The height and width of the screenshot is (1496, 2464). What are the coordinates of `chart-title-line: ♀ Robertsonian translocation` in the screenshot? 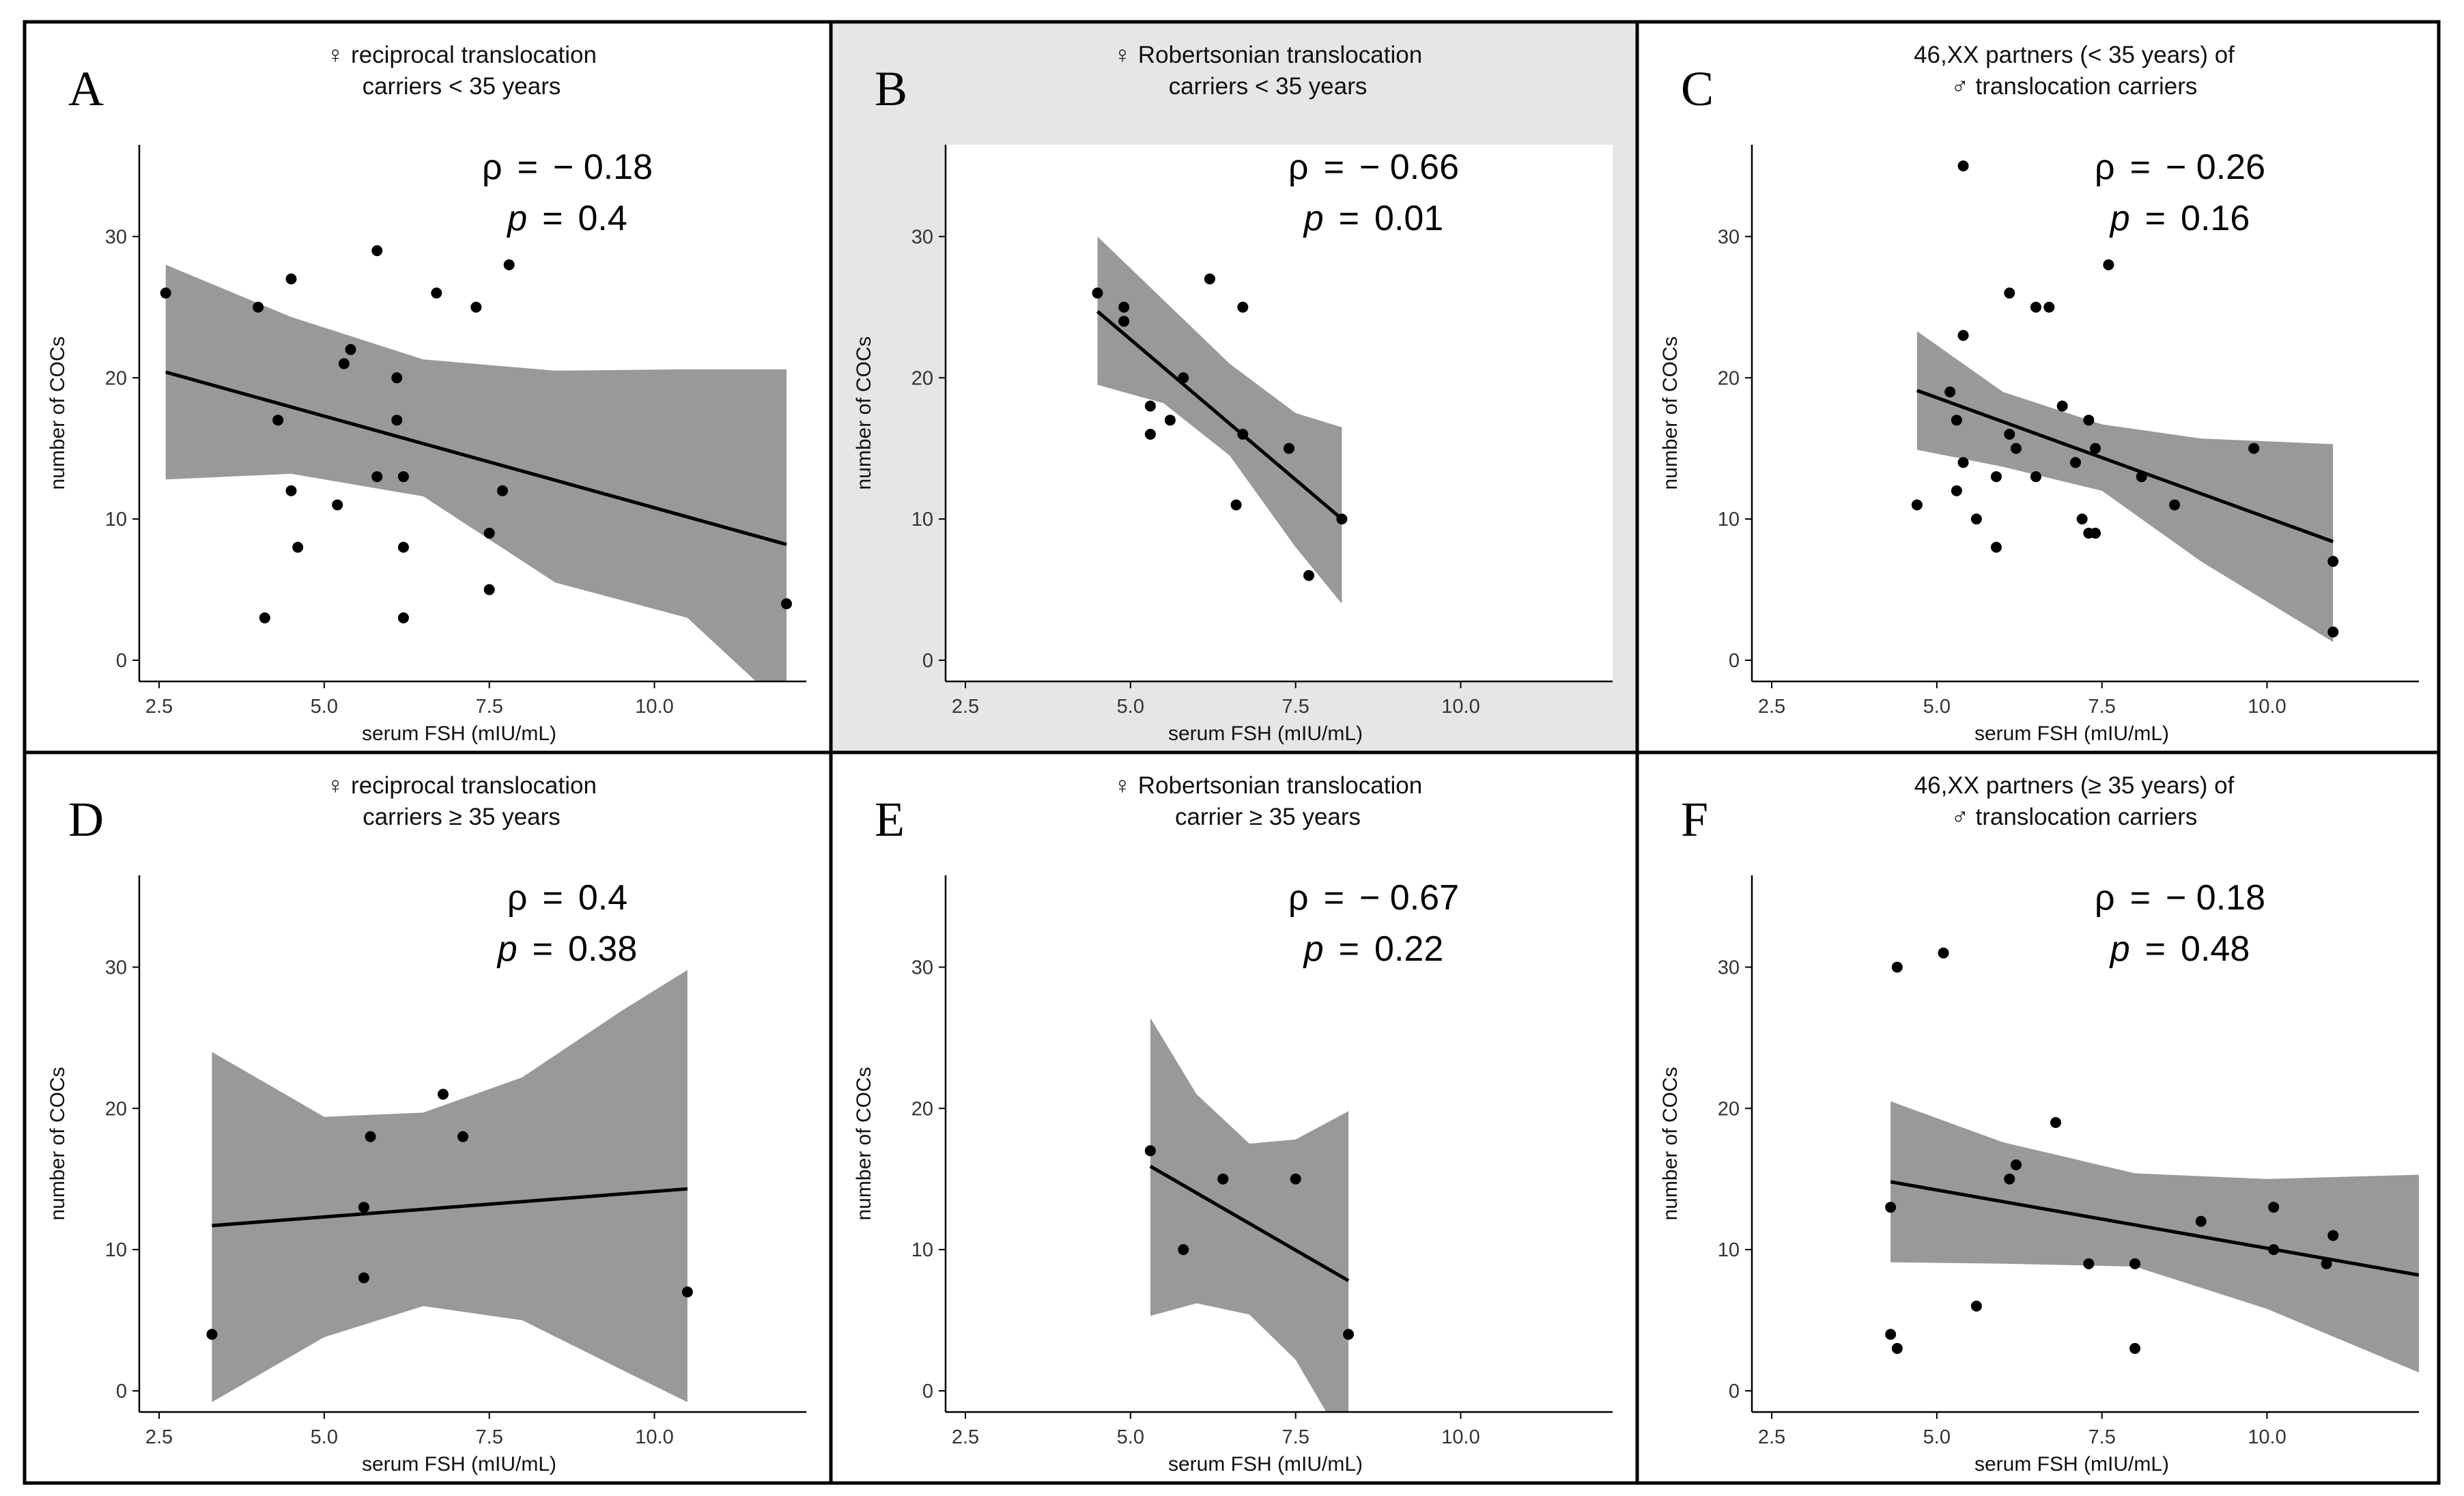 It's located at (1268, 55).